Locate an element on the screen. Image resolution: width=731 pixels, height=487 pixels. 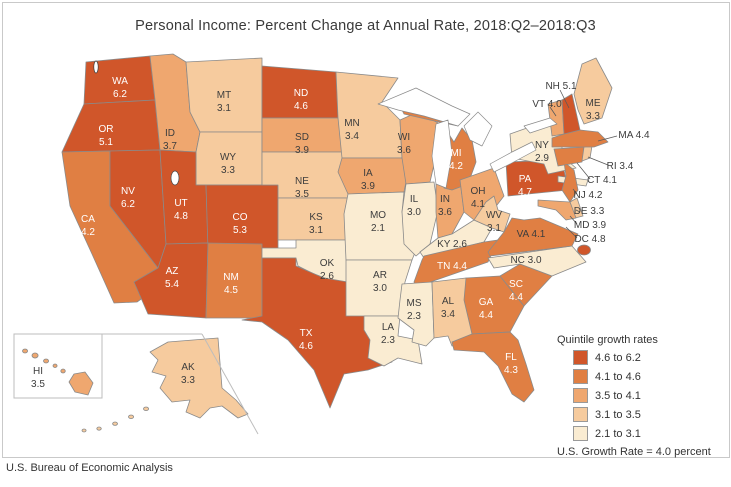
leader-de is located at coordinates (578, 211).